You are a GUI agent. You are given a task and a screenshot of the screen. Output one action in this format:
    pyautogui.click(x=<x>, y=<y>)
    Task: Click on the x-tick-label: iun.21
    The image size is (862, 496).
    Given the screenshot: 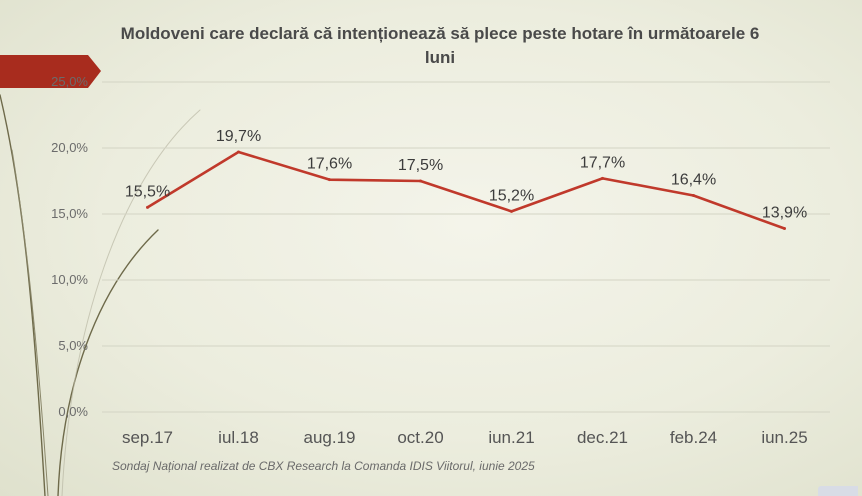 What is the action you would take?
    pyautogui.click(x=511, y=437)
    